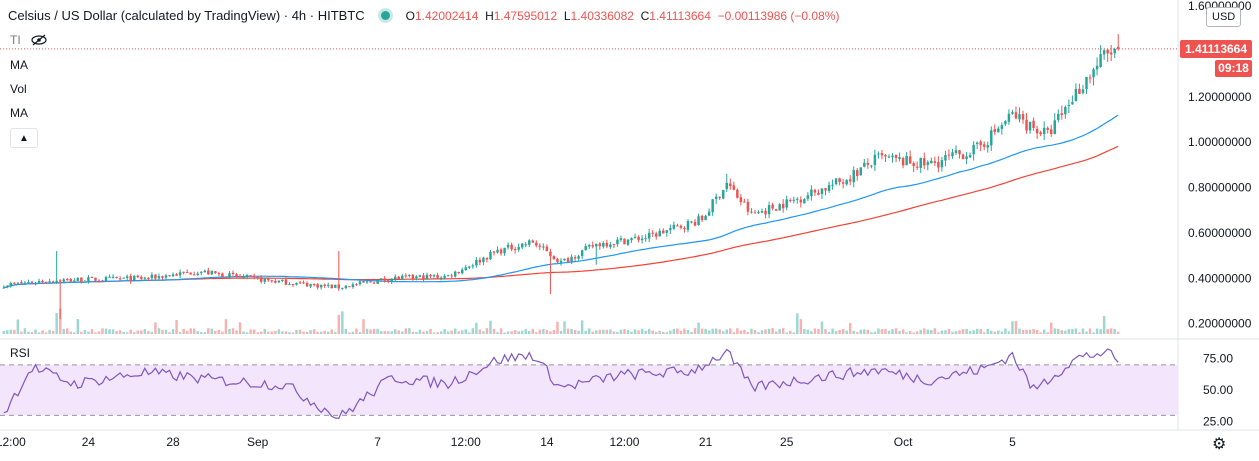 This screenshot has width=1259, height=461. Describe the element at coordinates (24, 138) in the screenshot. I see `collapse-legend-button: ▲` at that location.